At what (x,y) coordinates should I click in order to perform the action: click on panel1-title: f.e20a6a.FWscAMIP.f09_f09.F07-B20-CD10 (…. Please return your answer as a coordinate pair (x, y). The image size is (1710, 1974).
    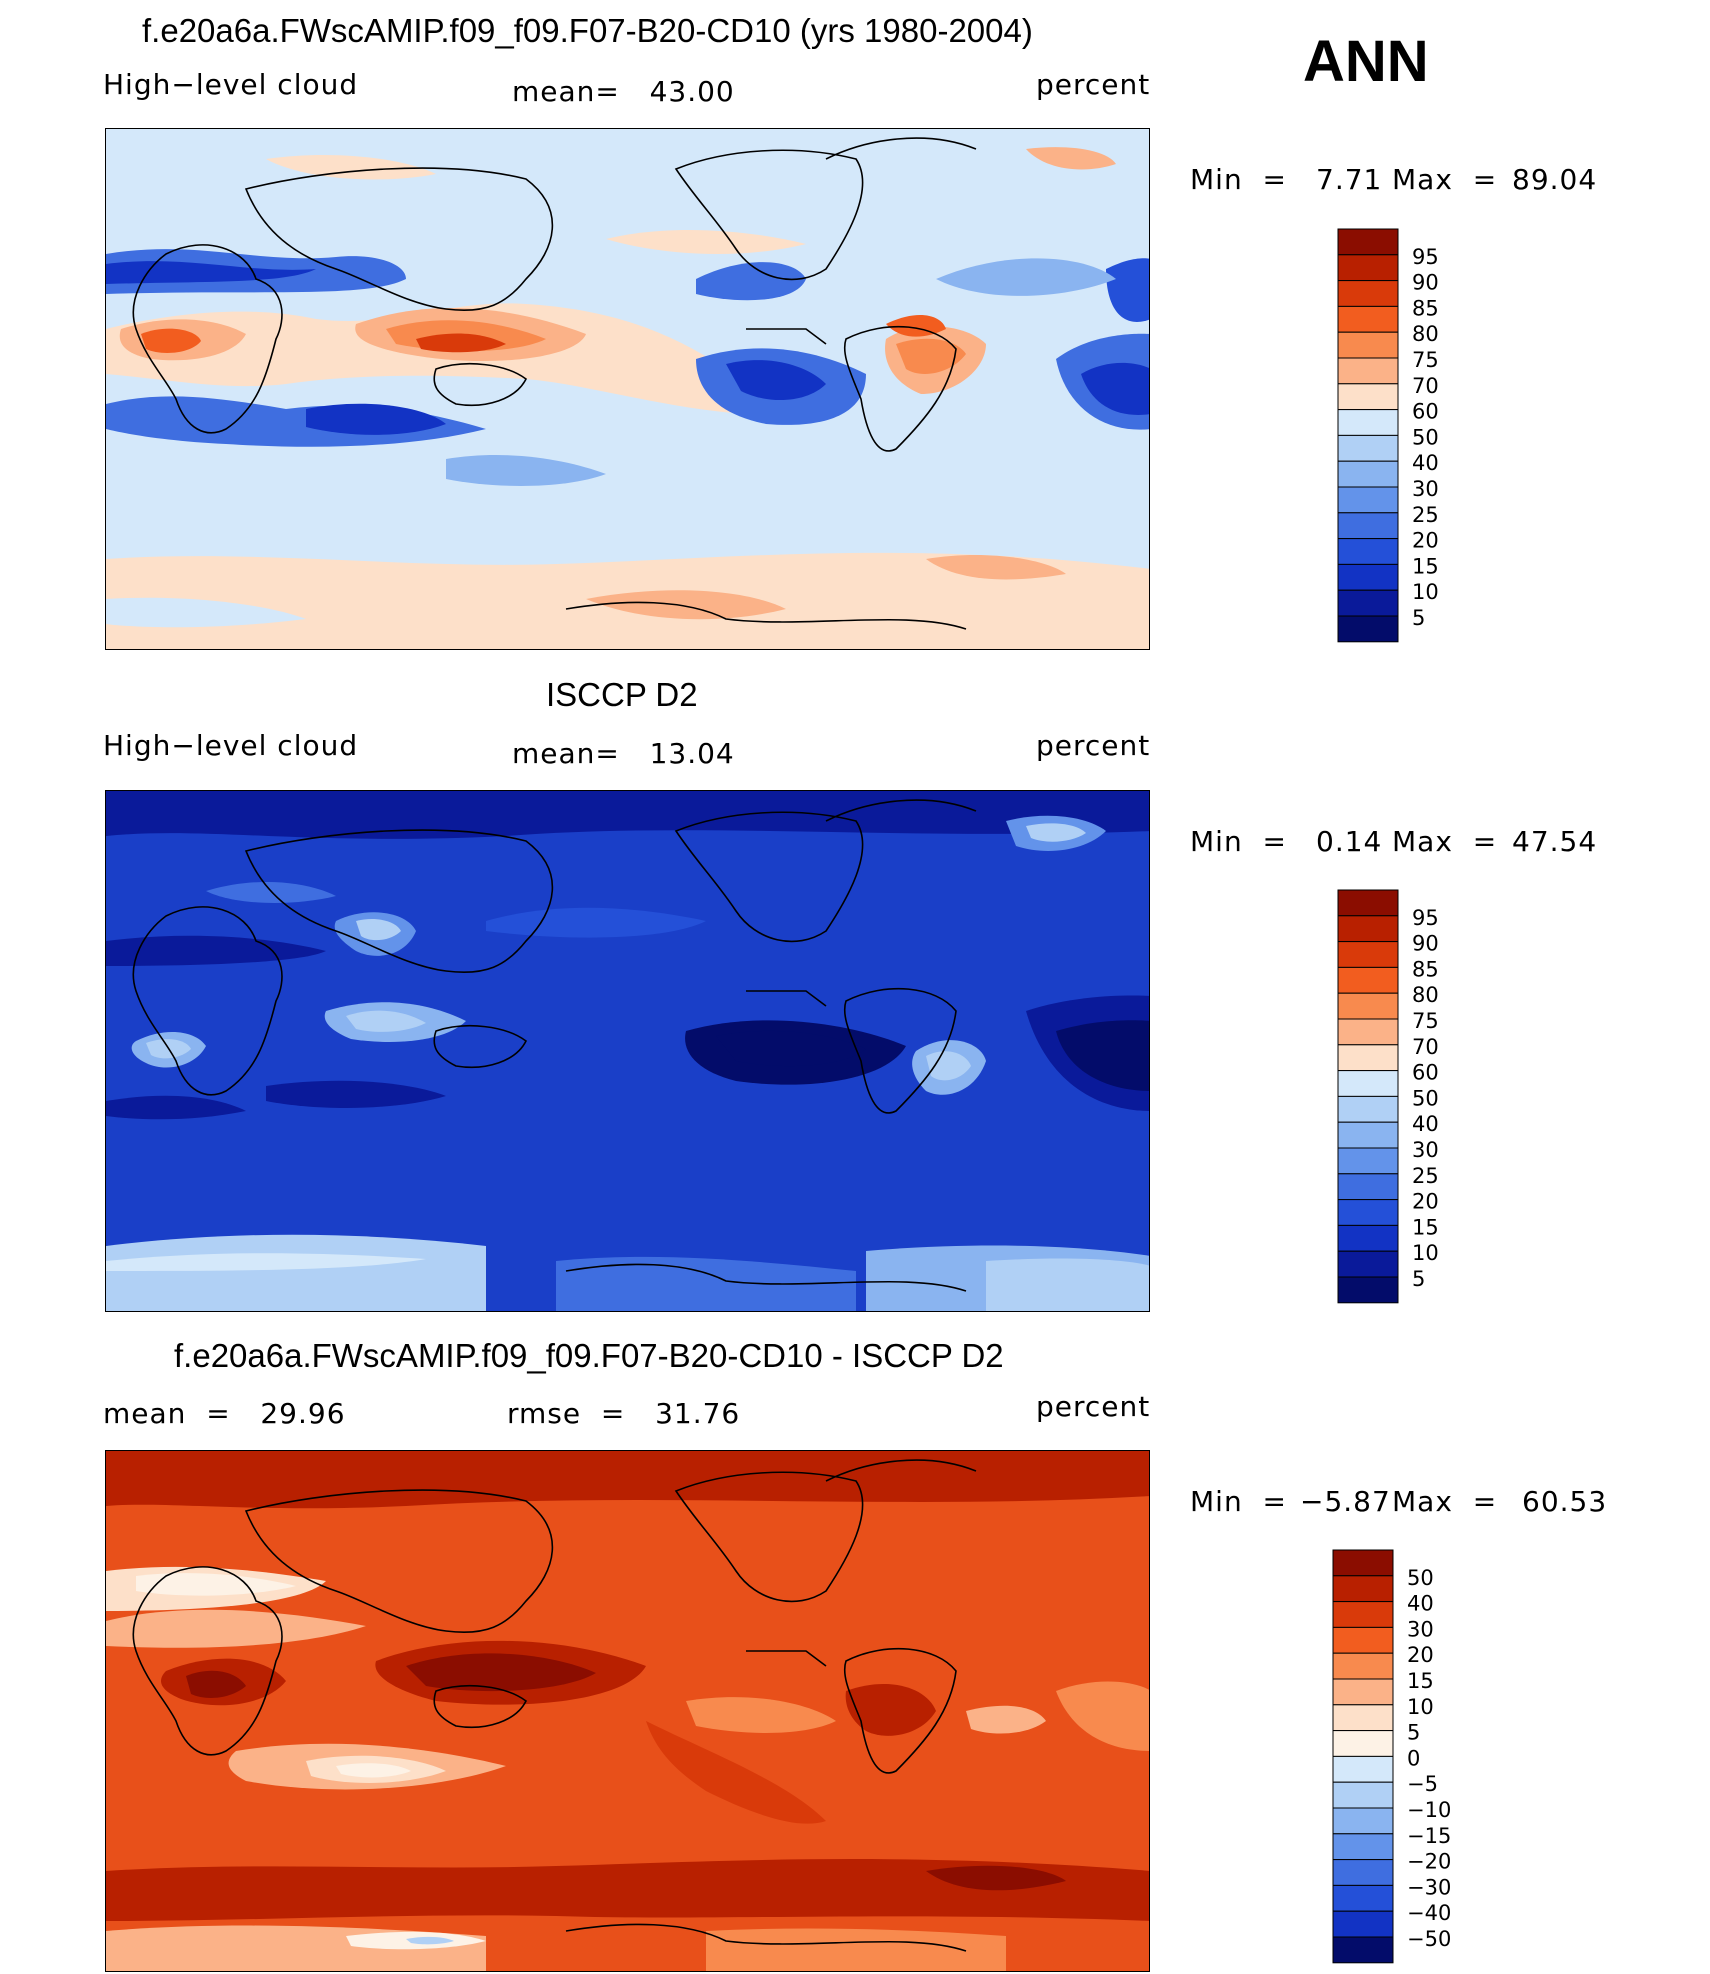
    Looking at the image, I should click on (587, 30).